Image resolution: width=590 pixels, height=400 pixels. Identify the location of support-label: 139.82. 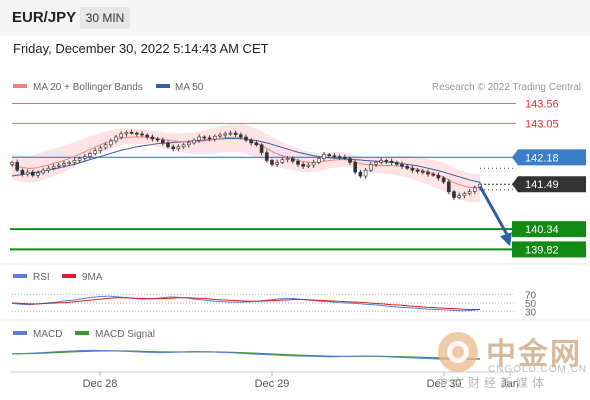
(542, 250).